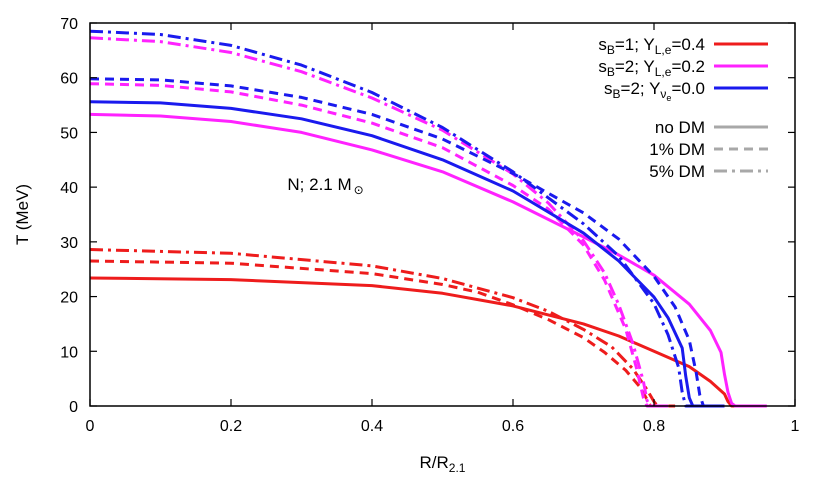 Image resolution: width=830 pixels, height=498 pixels. What do you see at coordinates (69, 24) in the screenshot?
I see `y-tick-label: 70` at bounding box center [69, 24].